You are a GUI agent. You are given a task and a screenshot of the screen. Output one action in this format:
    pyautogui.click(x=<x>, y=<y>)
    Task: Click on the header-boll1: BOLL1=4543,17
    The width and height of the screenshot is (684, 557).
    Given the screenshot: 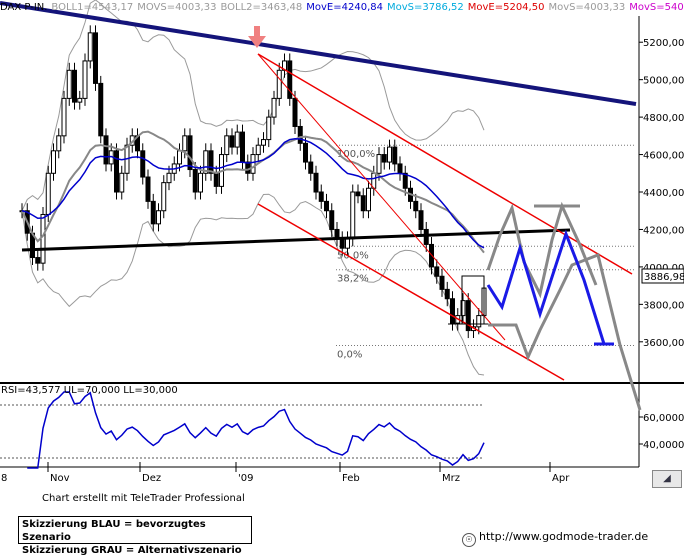 What is the action you would take?
    pyautogui.click(x=92, y=7)
    